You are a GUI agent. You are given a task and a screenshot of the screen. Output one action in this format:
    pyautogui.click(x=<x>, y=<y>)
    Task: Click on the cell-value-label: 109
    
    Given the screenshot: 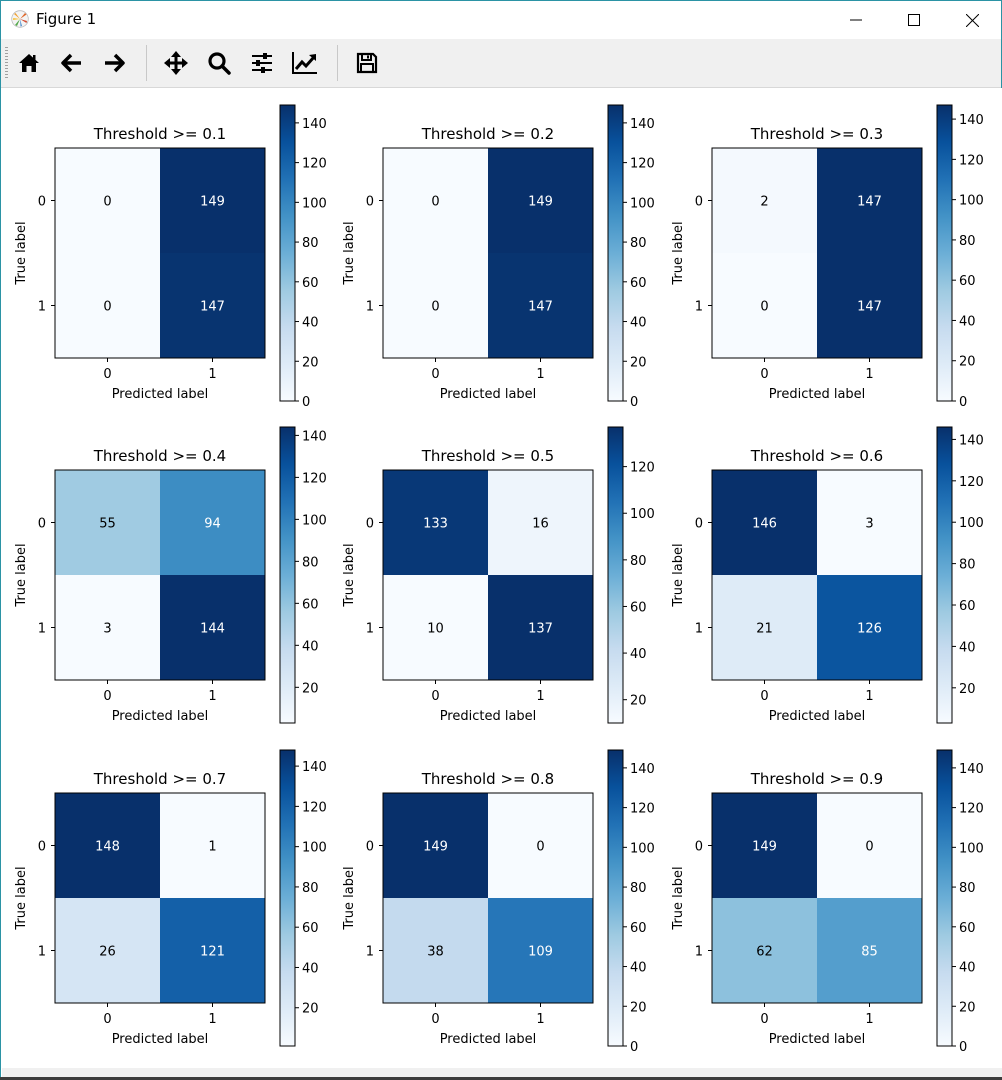 What is the action you would take?
    pyautogui.click(x=540, y=952)
    